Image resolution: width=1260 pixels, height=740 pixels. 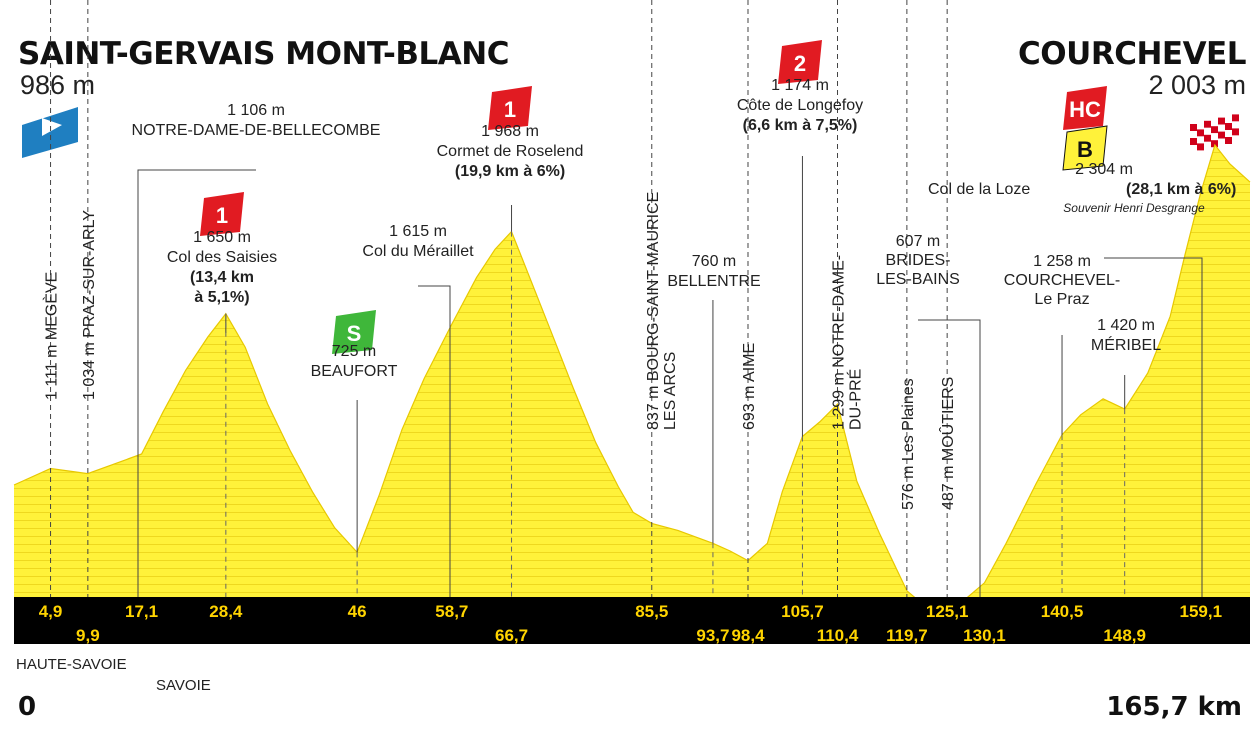 I want to click on point-1-label: 1 034 m PRAZ-SUR-ARLY, so click(x=89, y=305).